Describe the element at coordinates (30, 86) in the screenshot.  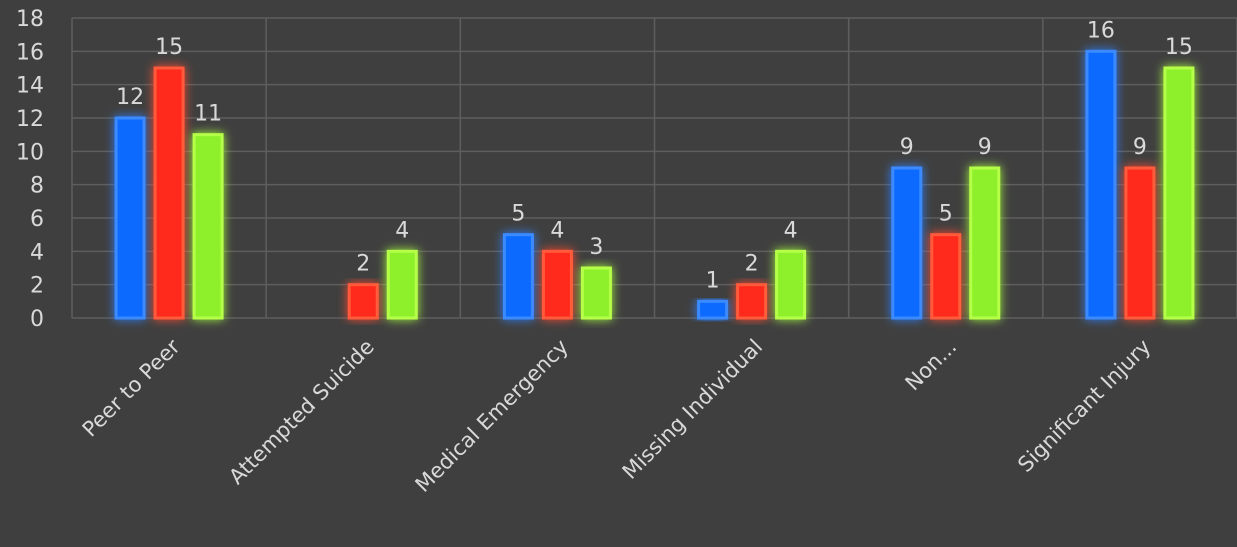
I see `y-tick-label: 14` at that location.